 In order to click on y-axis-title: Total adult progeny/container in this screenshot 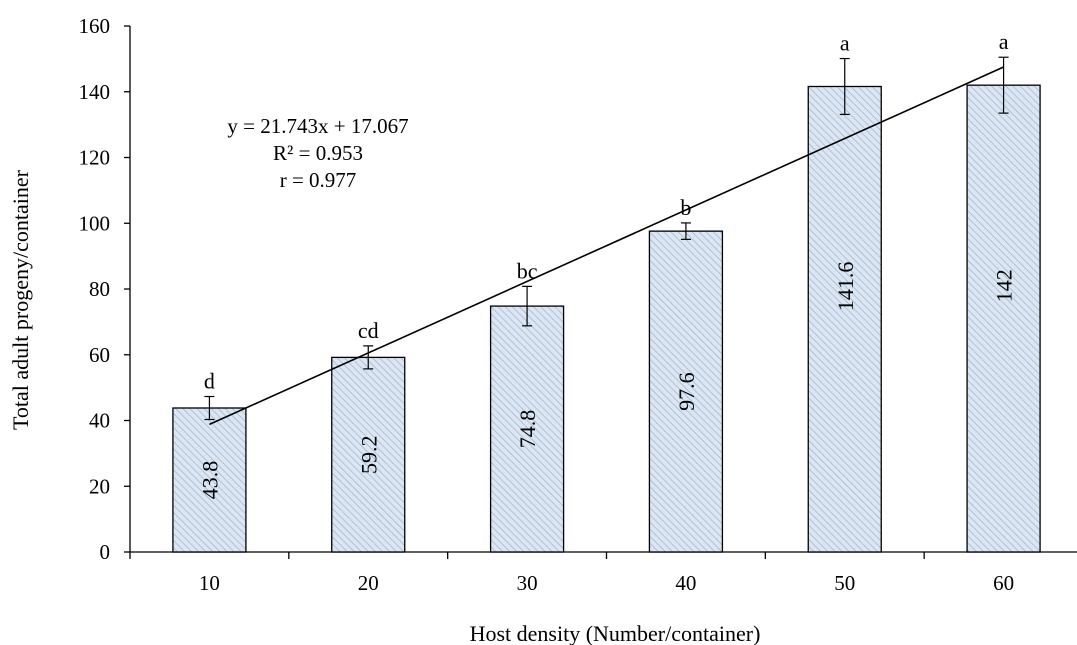, I will do `click(20, 299)`.